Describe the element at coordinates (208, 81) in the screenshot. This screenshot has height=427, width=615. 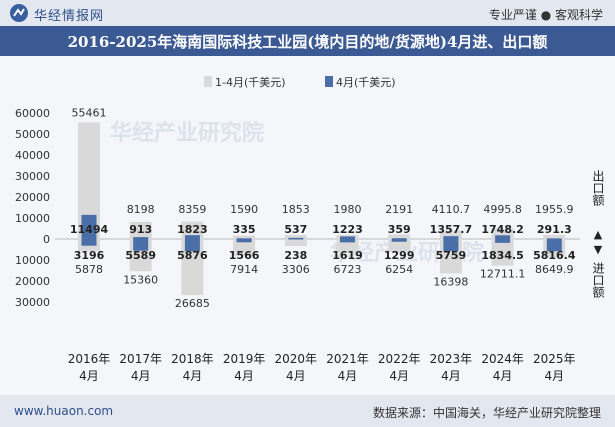
I see `legend-swatch-cumulative` at that location.